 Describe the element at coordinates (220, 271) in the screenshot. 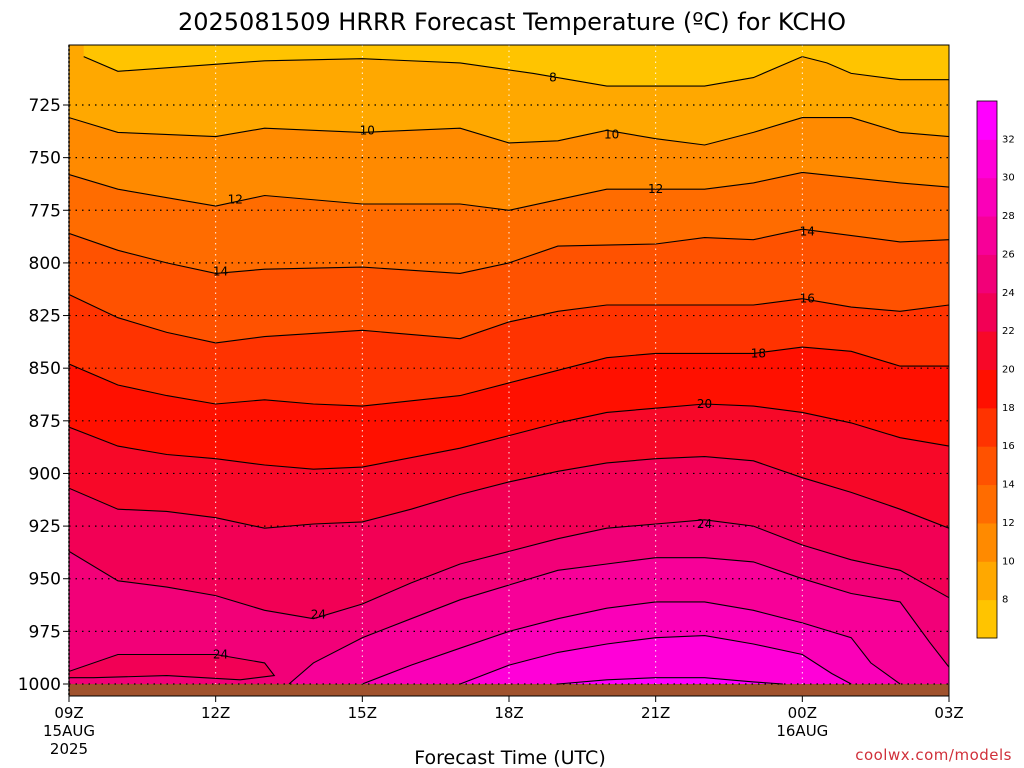

I see `contour-label-14-5: 14` at that location.